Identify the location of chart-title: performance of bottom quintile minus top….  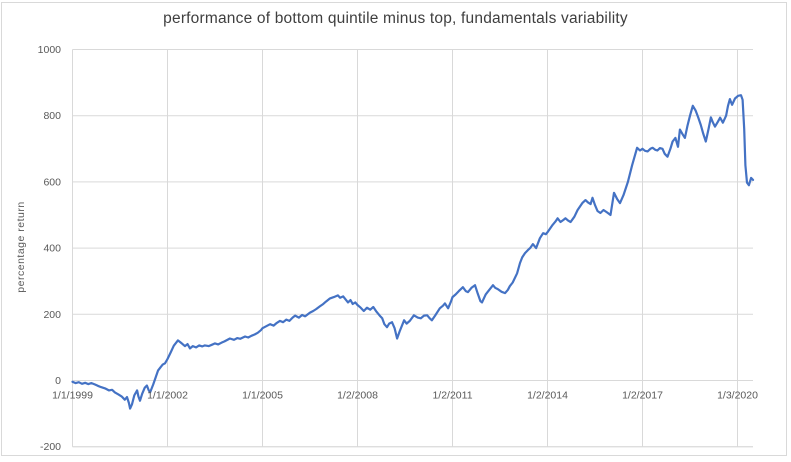
(395, 18).